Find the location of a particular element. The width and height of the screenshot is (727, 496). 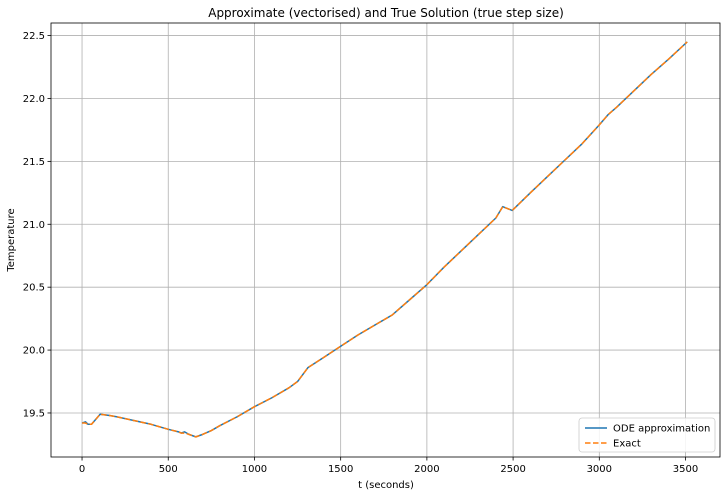

x-tick-label: 1500 is located at coordinates (340, 469).